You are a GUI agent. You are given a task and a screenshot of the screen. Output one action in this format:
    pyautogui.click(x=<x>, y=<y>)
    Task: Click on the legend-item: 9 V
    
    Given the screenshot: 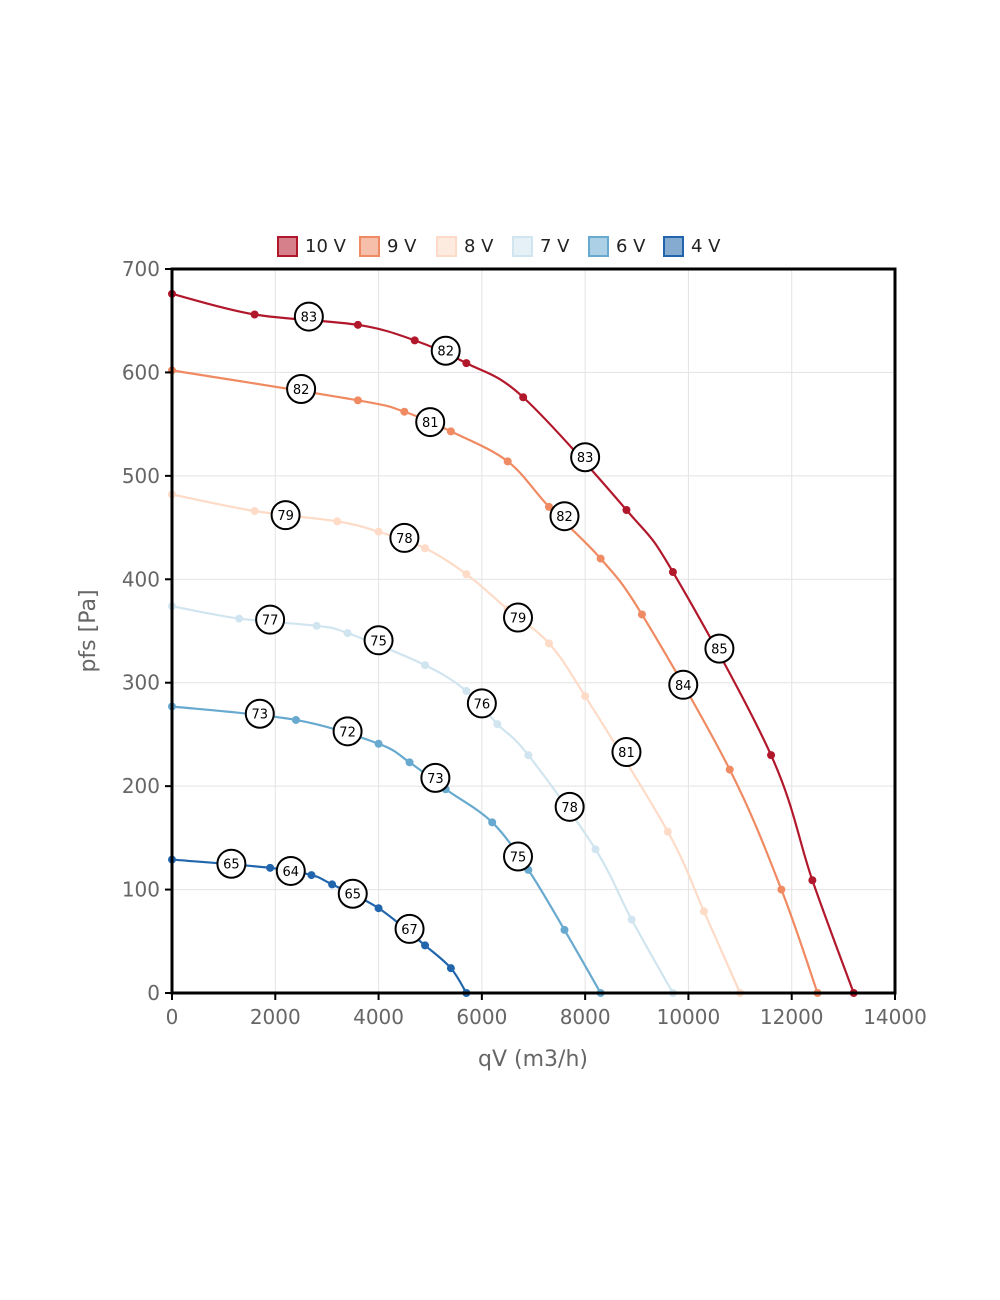 What is the action you would take?
    pyautogui.click(x=388, y=246)
    